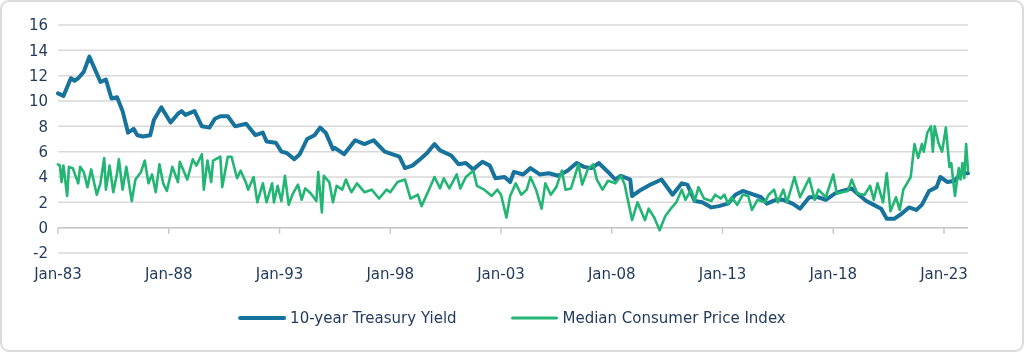 The width and height of the screenshot is (1024, 352). What do you see at coordinates (43, 177) in the screenshot?
I see `y-tick-label: 4` at bounding box center [43, 177].